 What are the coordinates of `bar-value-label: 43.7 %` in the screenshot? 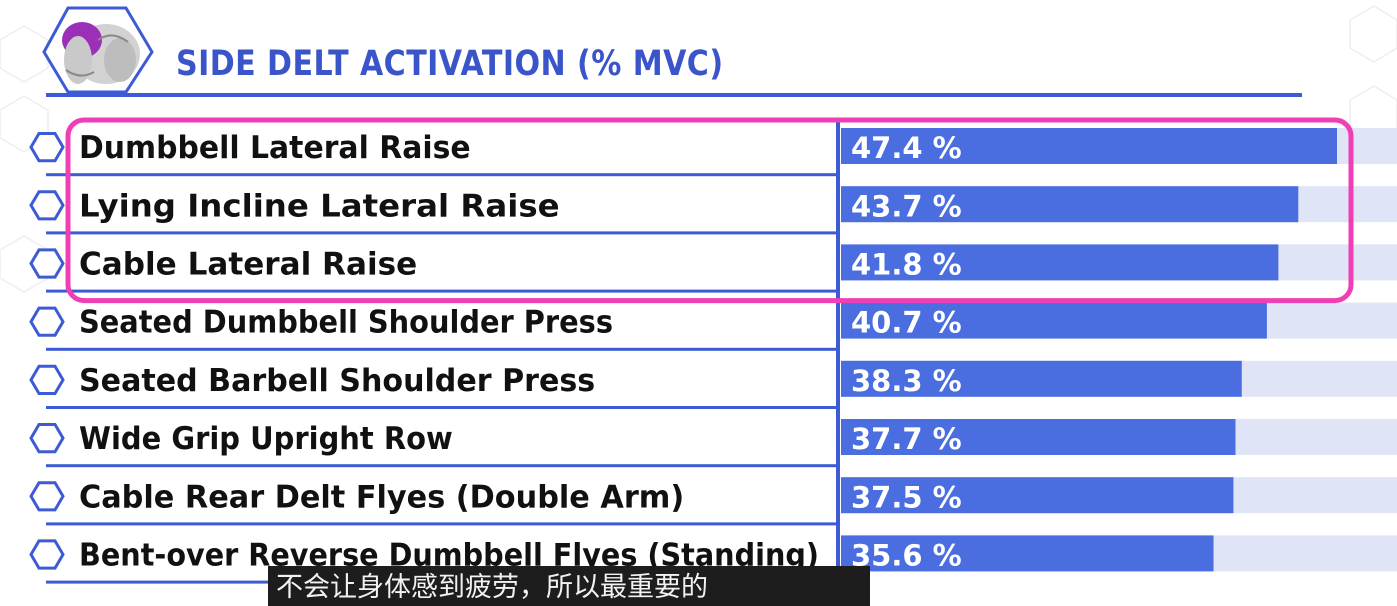 It's located at (906, 206).